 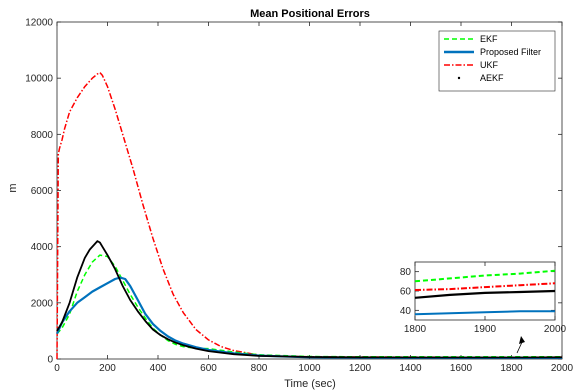 I want to click on x-tick-label: 400, so click(x=158, y=368).